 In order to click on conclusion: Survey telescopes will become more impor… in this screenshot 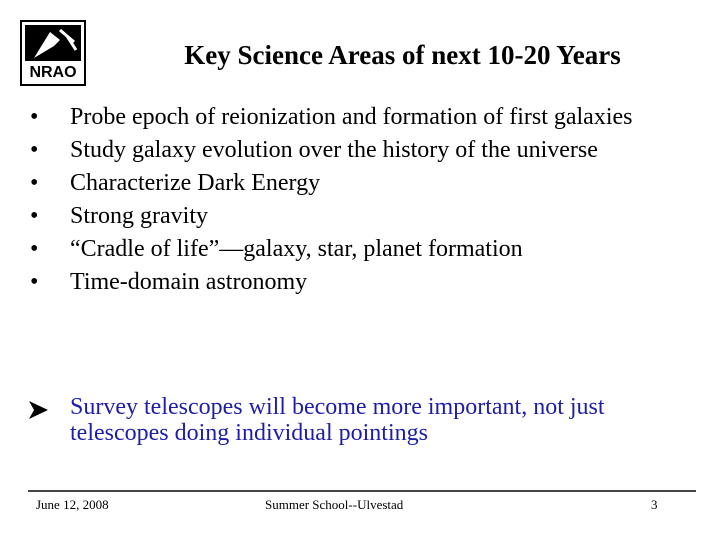, I will do `click(337, 420)`.